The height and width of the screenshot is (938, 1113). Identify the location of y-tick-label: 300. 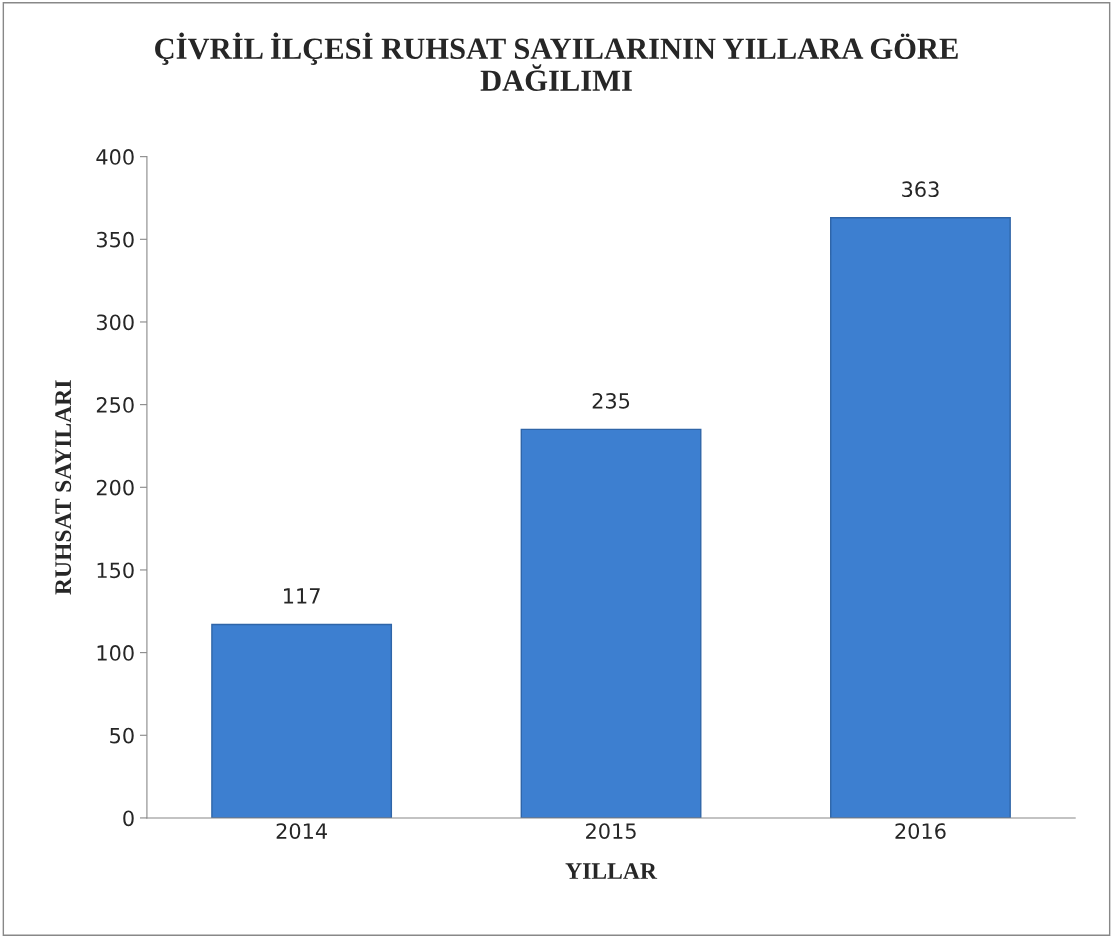
(115, 322).